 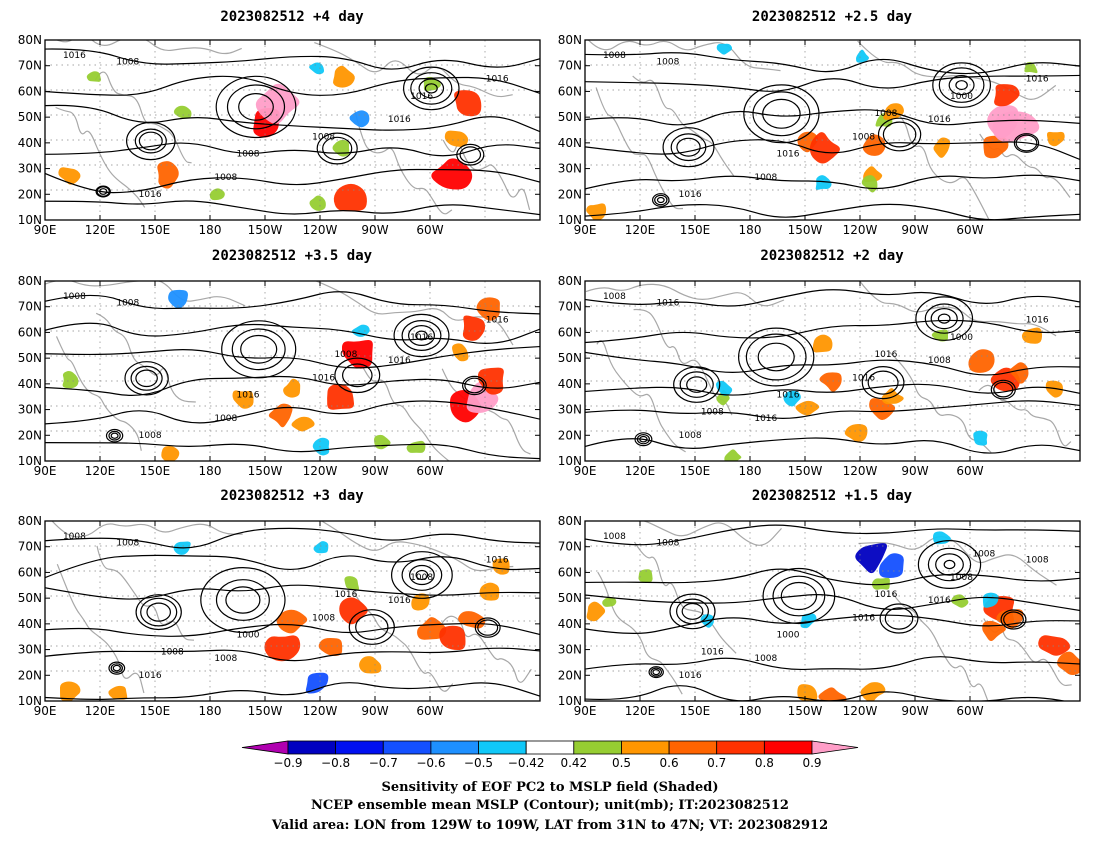 I want to click on lon-tick-label: 90W, so click(x=374, y=230).